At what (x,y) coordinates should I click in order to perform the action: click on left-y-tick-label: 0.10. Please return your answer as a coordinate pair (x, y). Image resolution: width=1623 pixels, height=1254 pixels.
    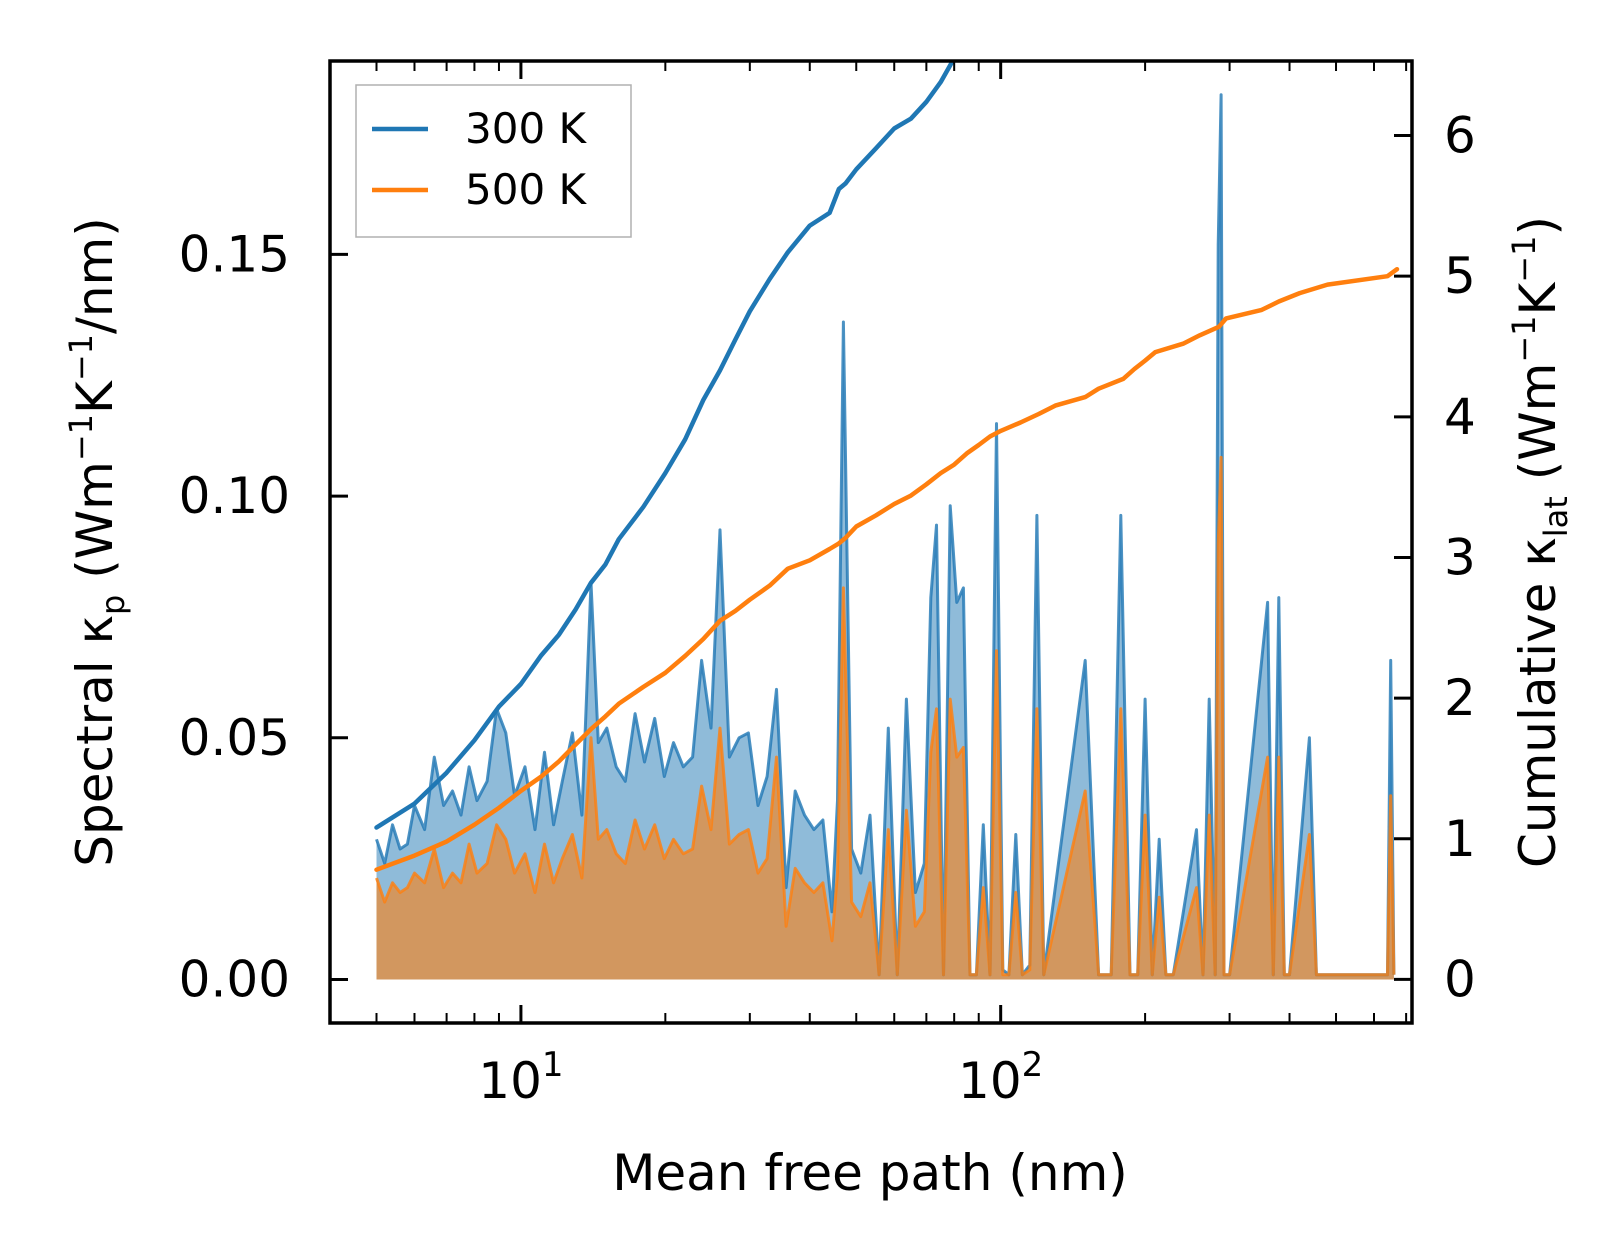
    Looking at the image, I should click on (234, 496).